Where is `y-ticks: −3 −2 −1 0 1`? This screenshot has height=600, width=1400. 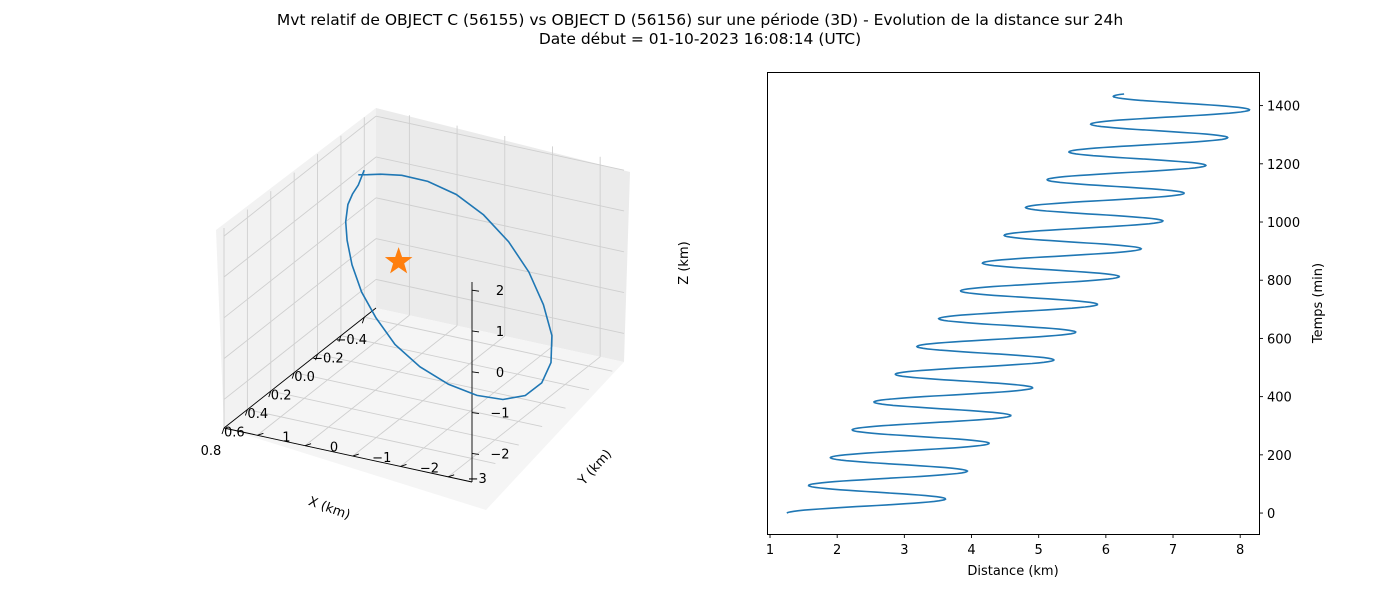 y-ticks: −3 −2 −1 0 1 is located at coordinates (372, 458).